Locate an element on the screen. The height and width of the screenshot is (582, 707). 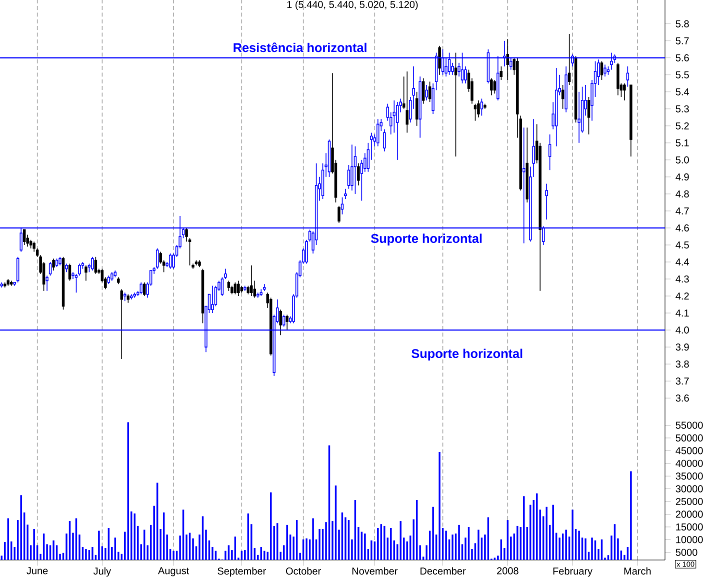
y-tick-label: 25000 is located at coordinates (689, 502).